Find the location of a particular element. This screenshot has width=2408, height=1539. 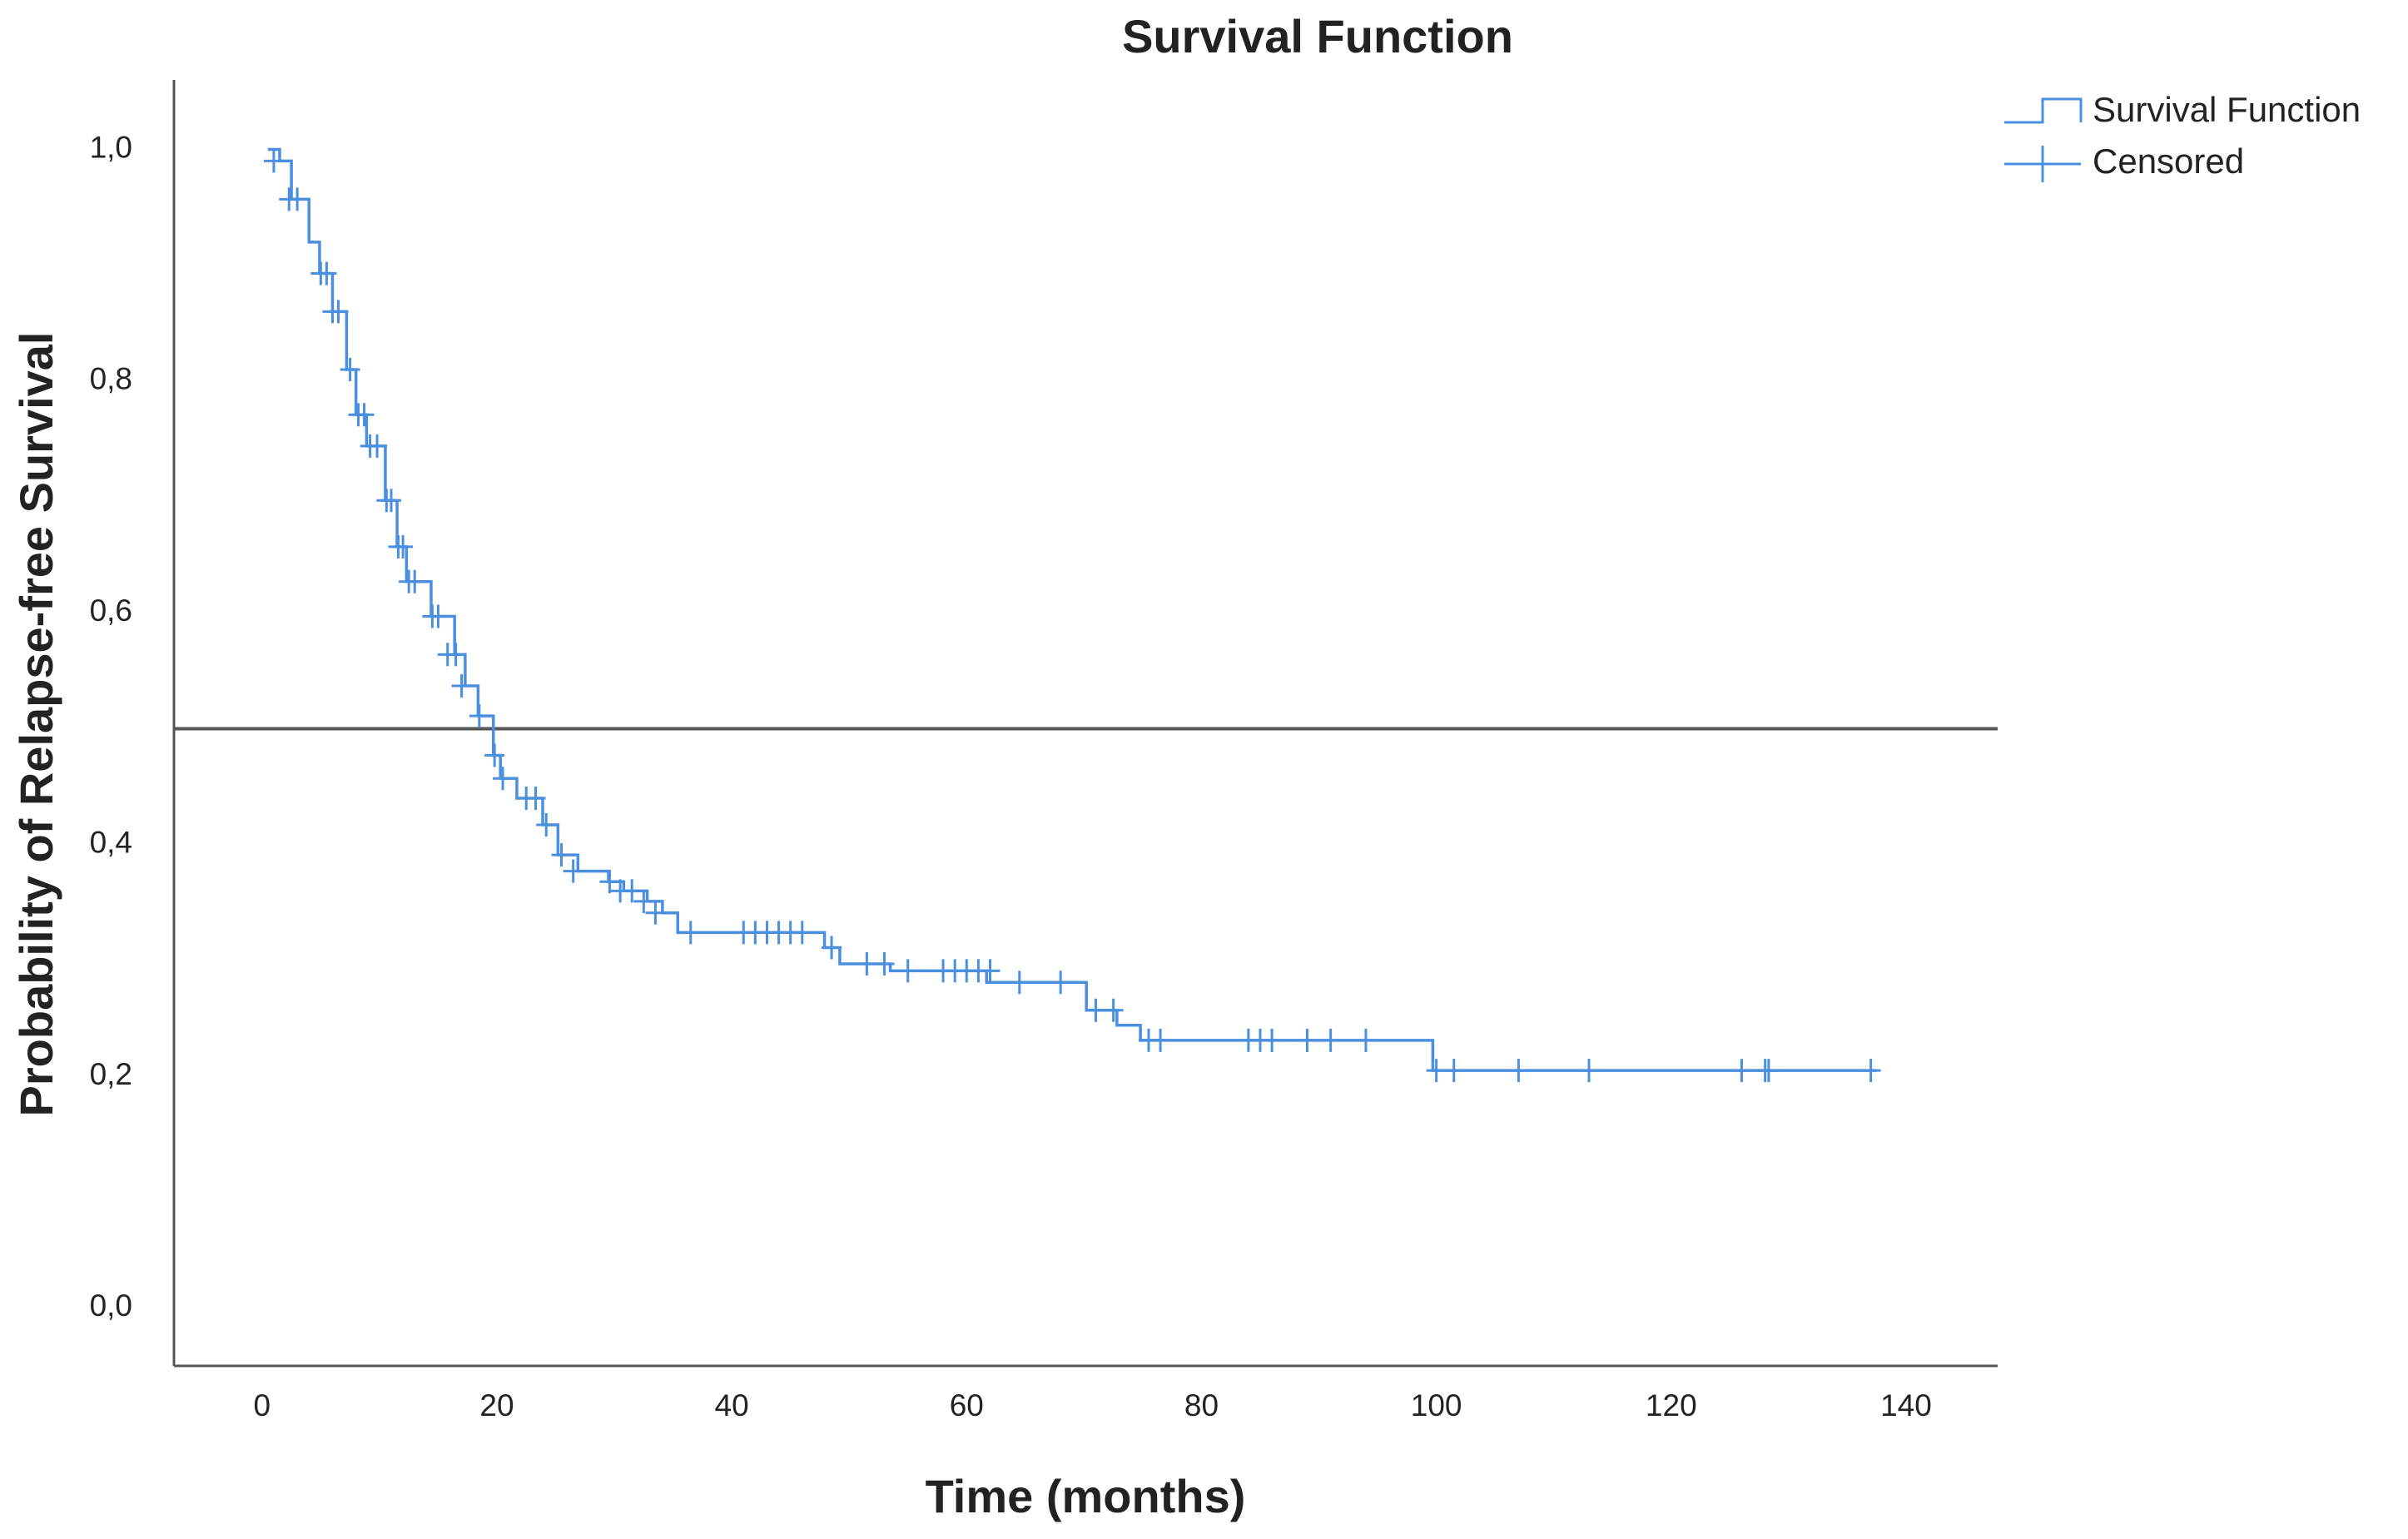

x-tick-label: 60 is located at coordinates (967, 1405).